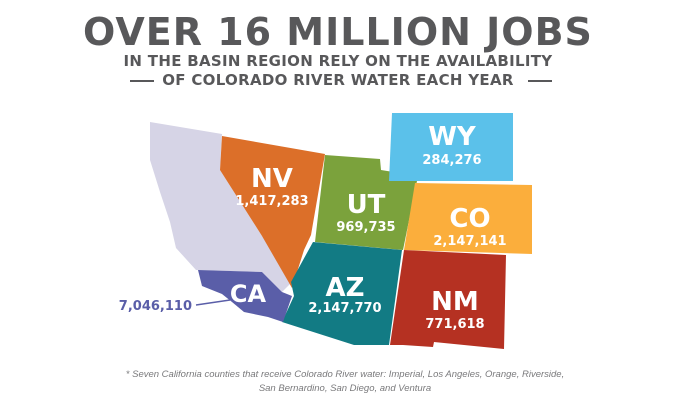 The width and height of the screenshot is (676, 410). Describe the element at coordinates (213, 302) in the screenshot. I see `ca-leader-line` at that location.